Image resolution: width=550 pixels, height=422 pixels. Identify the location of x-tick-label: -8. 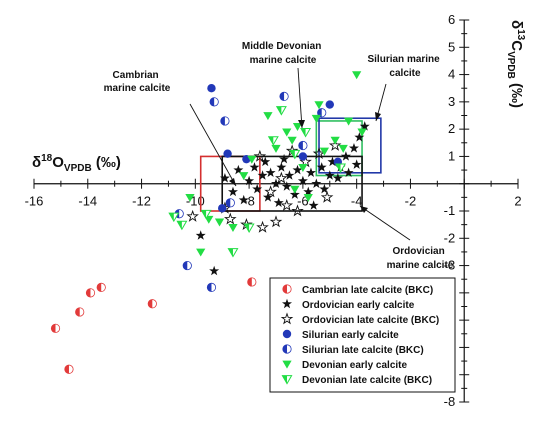
(249, 201).